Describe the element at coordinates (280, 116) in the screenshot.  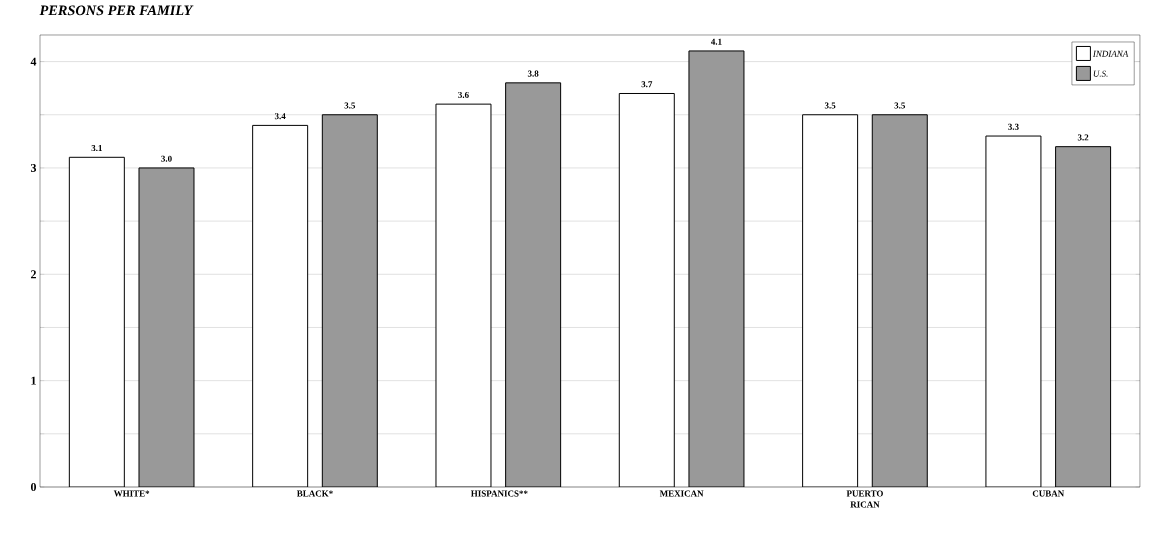
I see `data-label: 3.4` at that location.